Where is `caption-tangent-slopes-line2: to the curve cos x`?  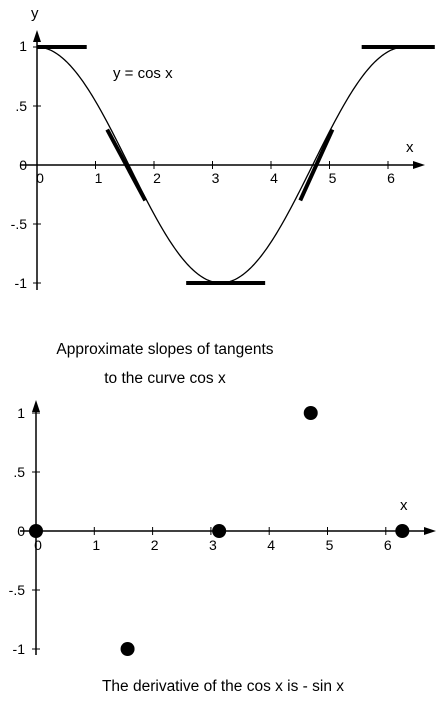
caption-tangent-slopes-line2: to the curve cos x is located at coordinates (165, 378).